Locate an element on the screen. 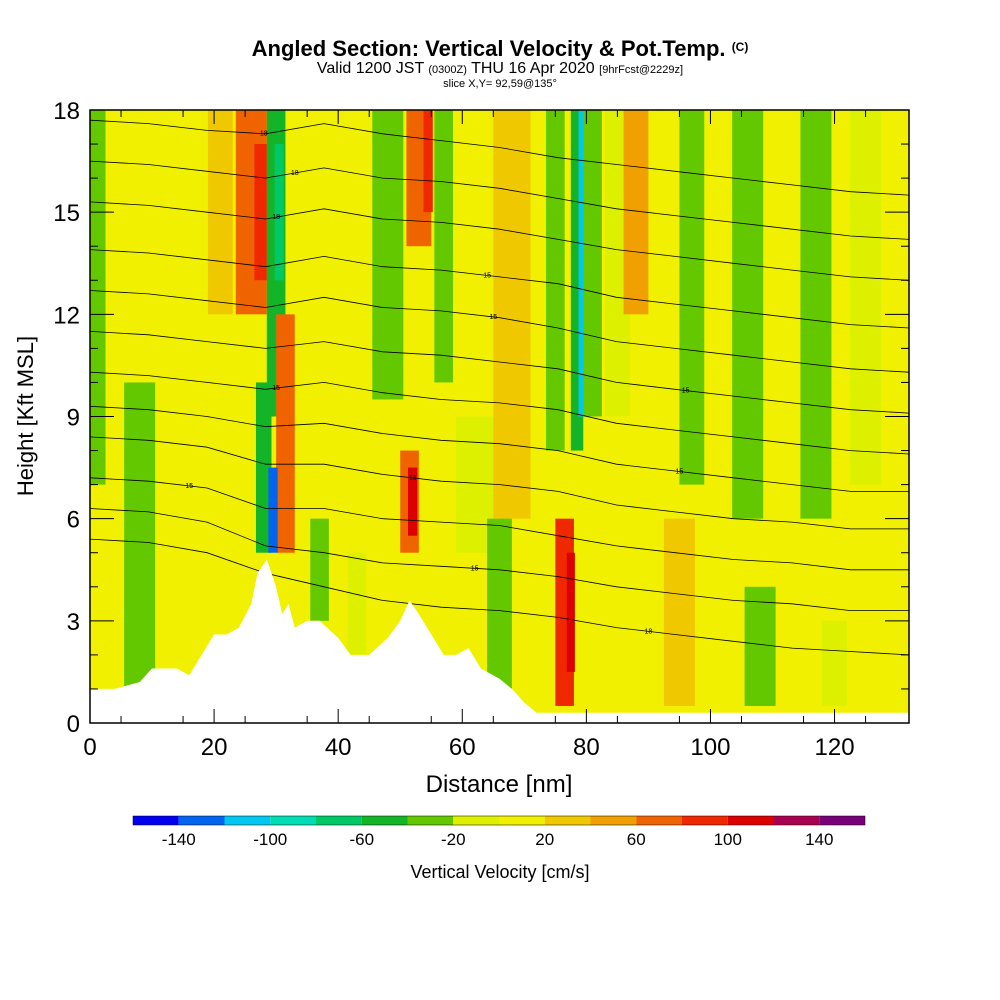 The image size is (1000, 1000). forecast-info: [9hrFcst@2229z] is located at coordinates (641, 70).